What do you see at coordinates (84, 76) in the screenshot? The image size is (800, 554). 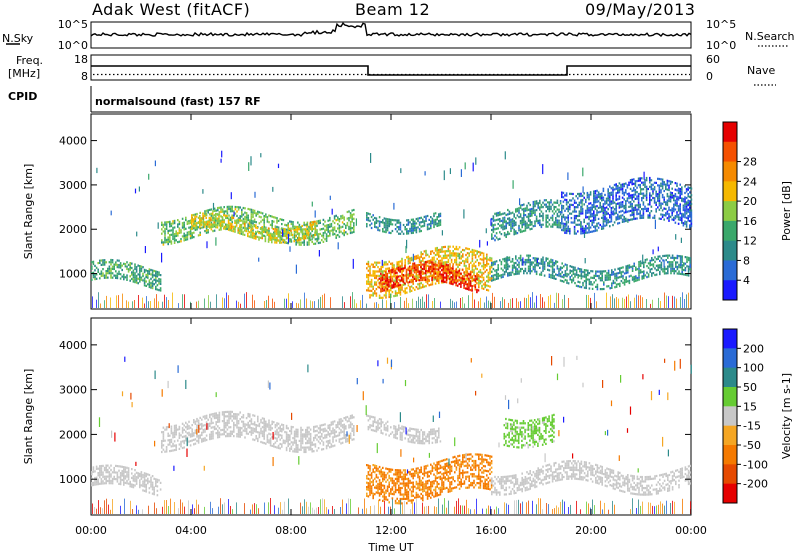 I see `freq-tick-low: 8` at bounding box center [84, 76].